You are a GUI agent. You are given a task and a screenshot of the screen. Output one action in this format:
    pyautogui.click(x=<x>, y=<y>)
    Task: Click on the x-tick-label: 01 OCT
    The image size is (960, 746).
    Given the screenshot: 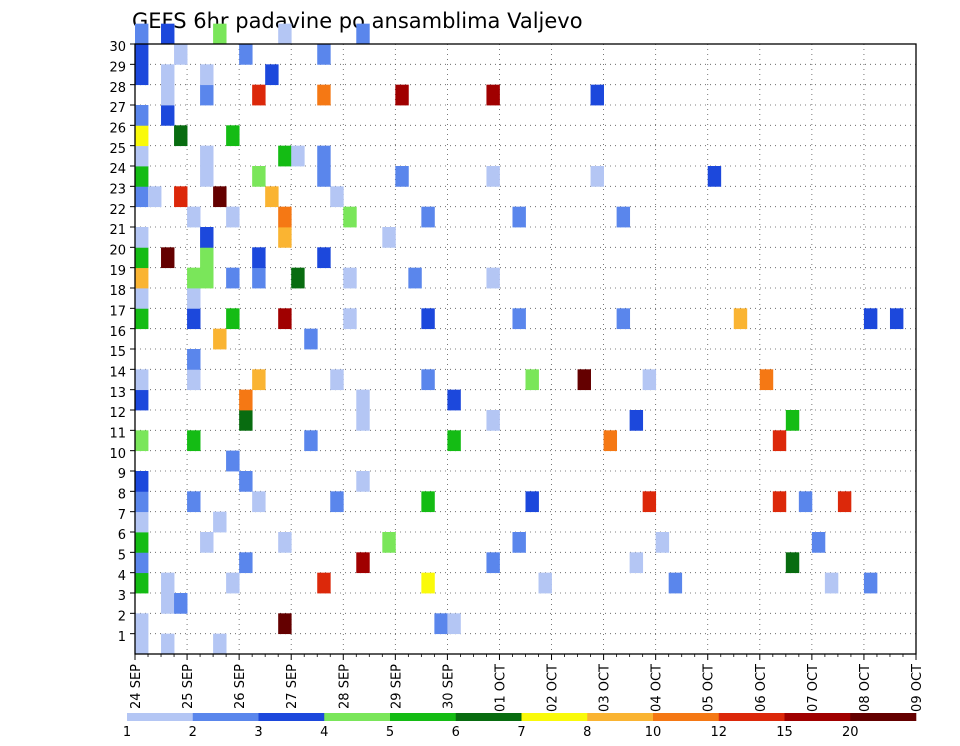 What is the action you would take?
    pyautogui.click(x=500, y=688)
    